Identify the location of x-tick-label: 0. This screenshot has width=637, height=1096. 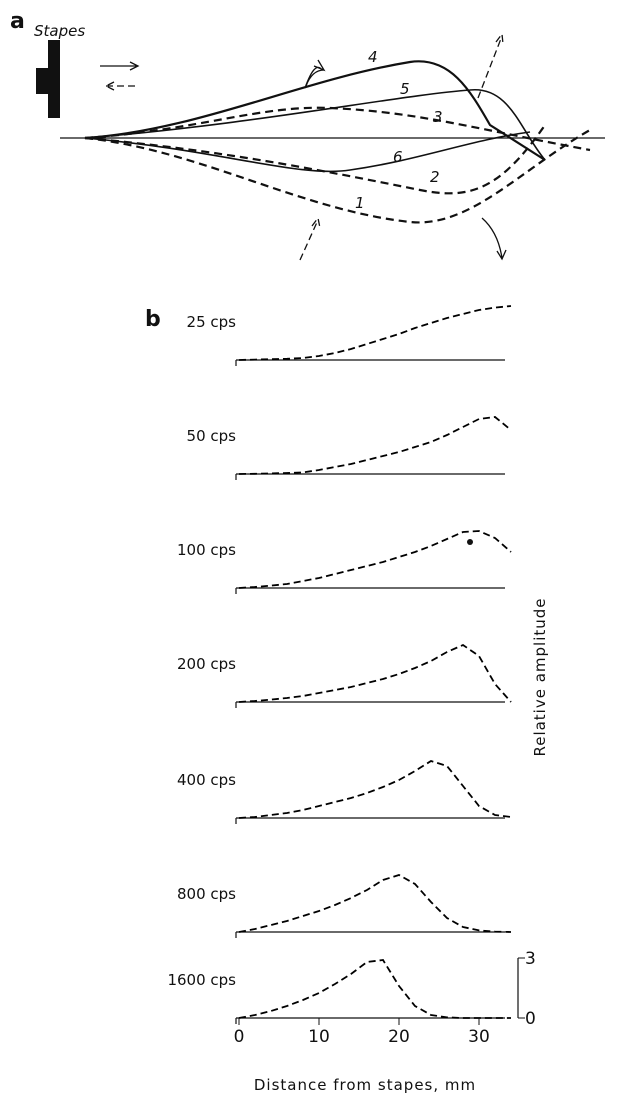
(239, 1037).